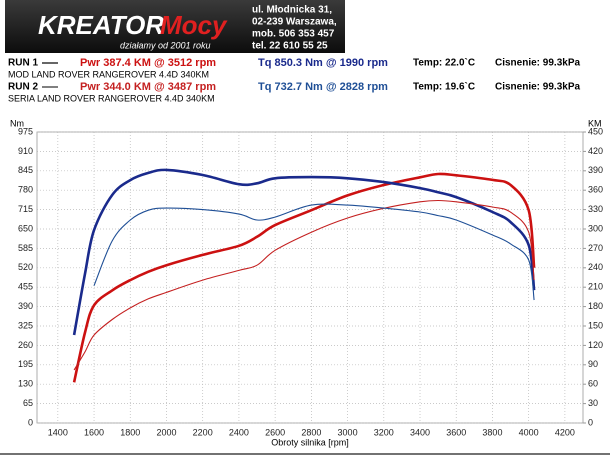  Describe the element at coordinates (25, 151) in the screenshot. I see `y-tick-label: 910` at that location.